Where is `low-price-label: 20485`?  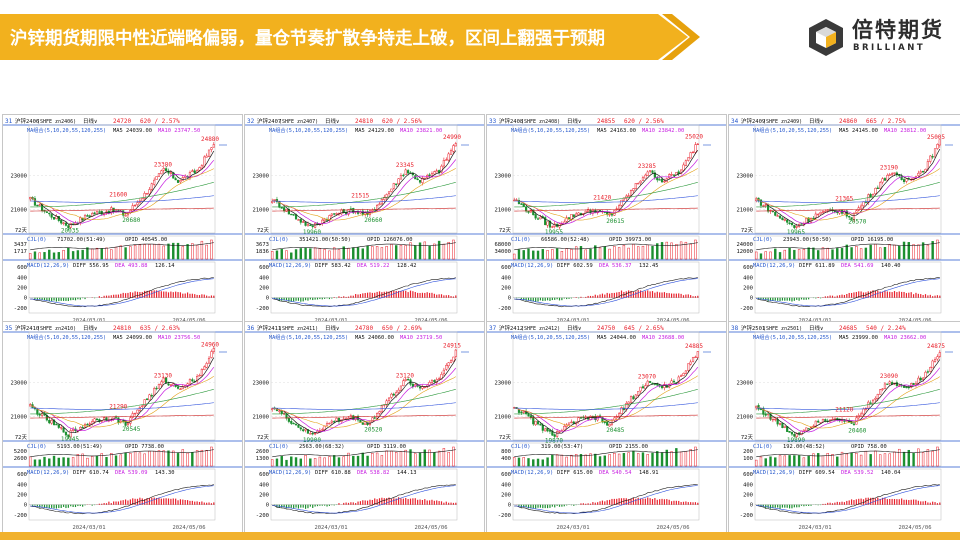
low-price-label: 20485 is located at coordinates (615, 430).